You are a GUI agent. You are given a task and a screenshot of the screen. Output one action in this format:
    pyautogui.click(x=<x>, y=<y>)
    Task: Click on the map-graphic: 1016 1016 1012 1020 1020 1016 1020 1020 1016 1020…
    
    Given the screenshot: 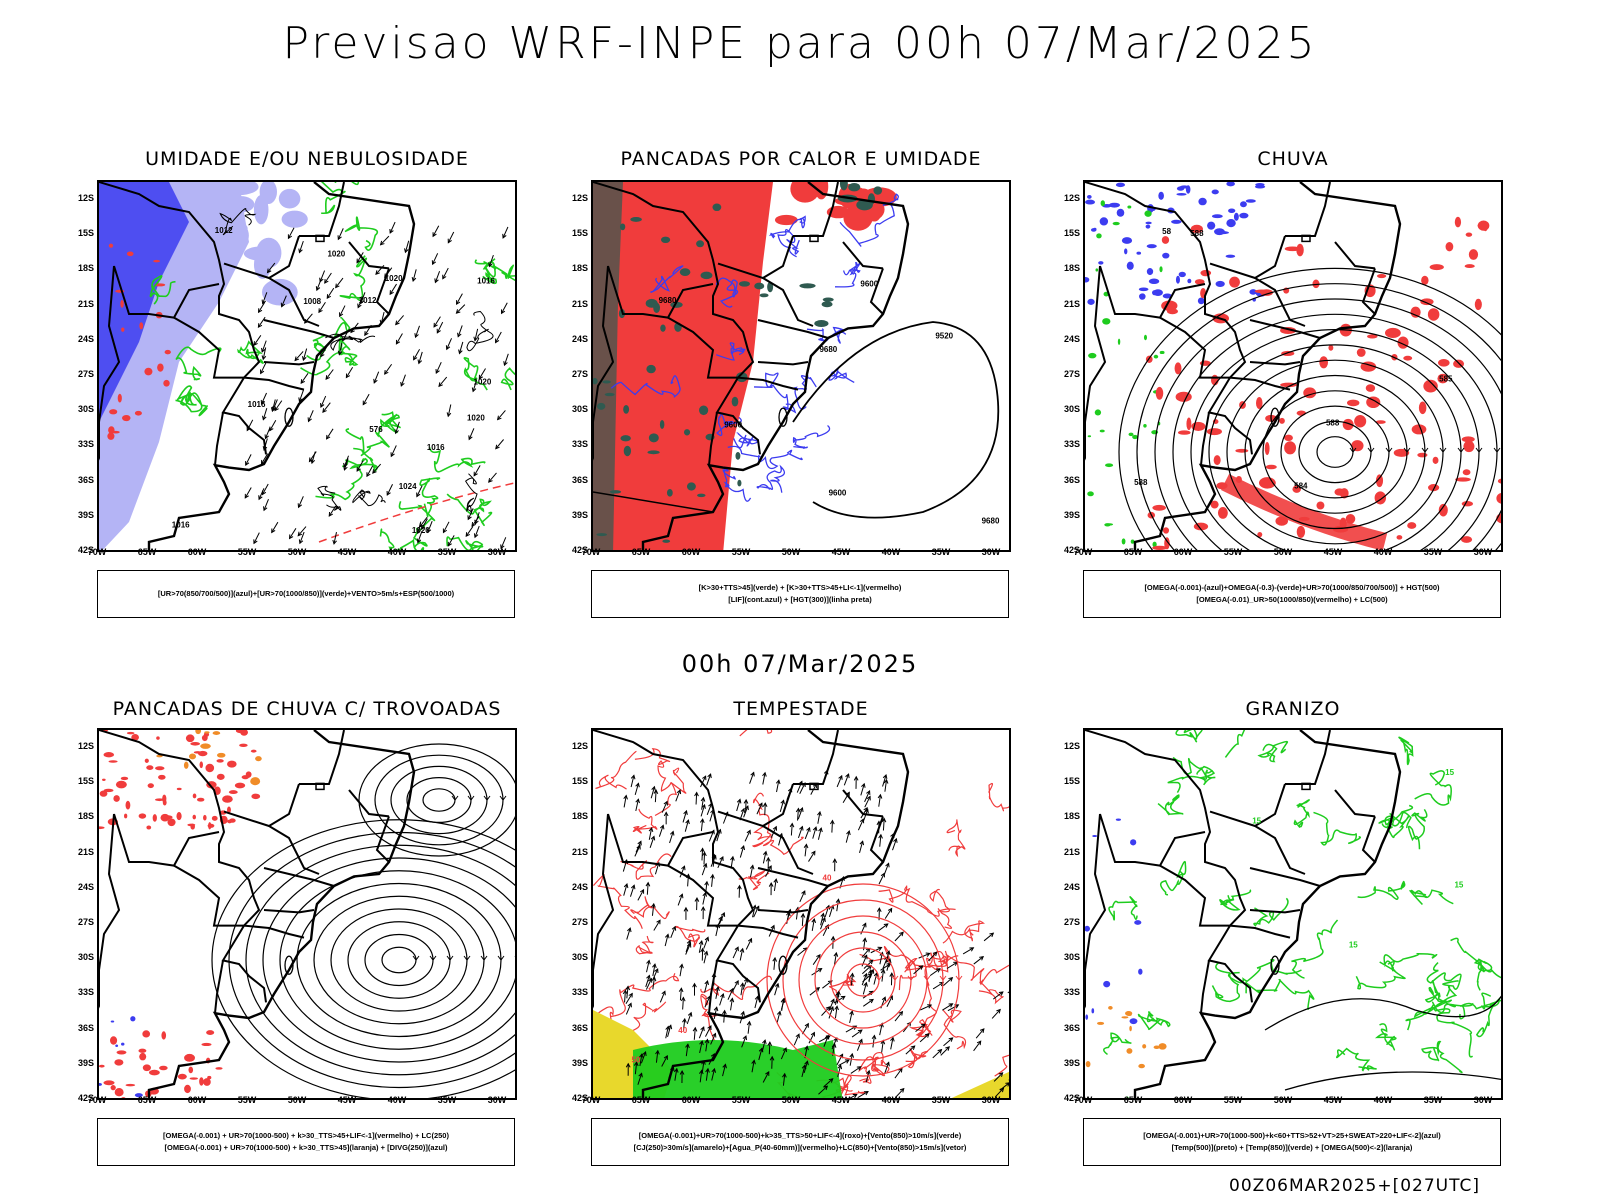 What is the action you would take?
    pyautogui.click(x=307, y=366)
    